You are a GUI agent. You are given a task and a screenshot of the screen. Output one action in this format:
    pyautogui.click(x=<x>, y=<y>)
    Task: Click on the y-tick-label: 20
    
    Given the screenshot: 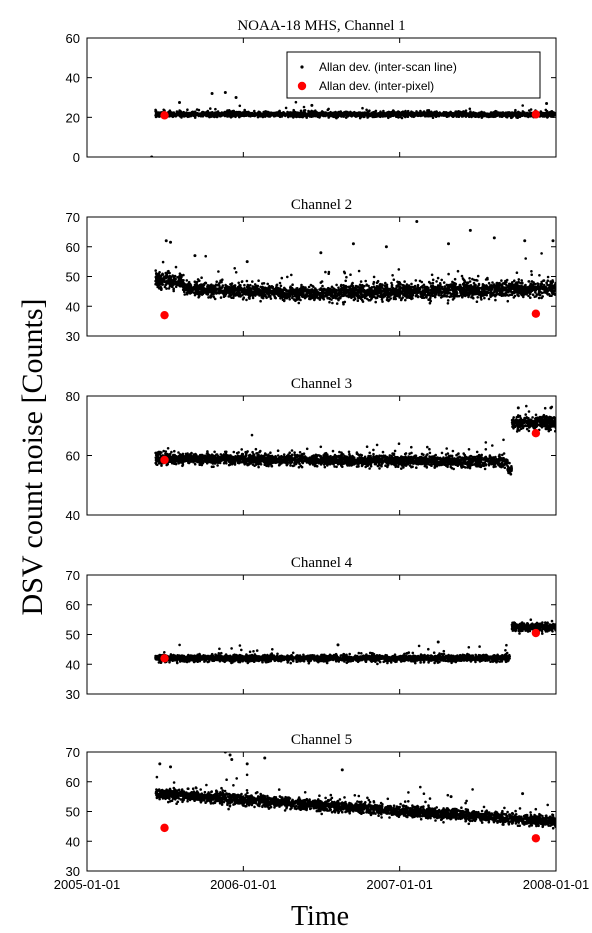 What is the action you would take?
    pyautogui.click(x=73, y=117)
    